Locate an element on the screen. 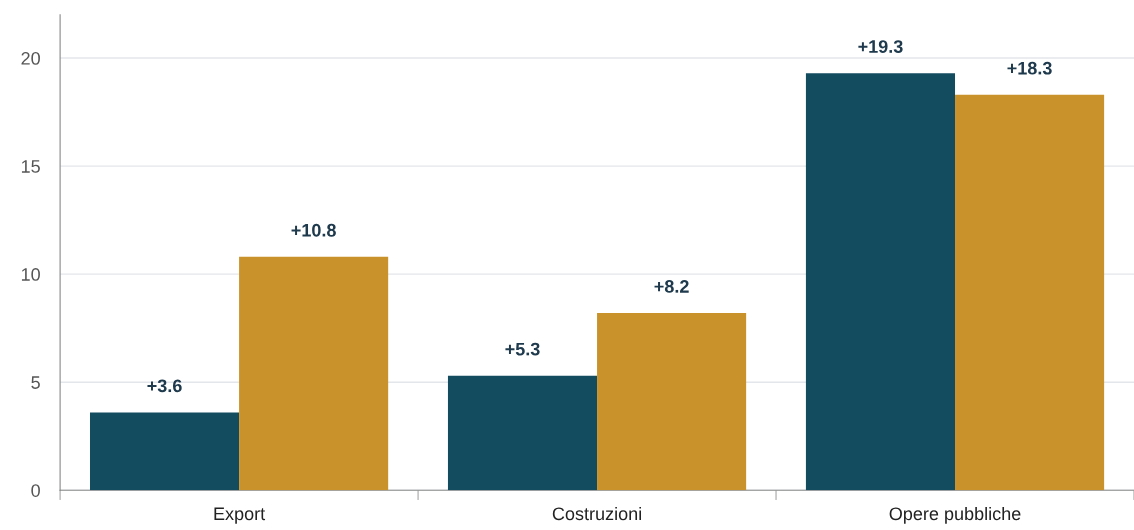 This screenshot has width=1134, height=530. y-tick-label: 5 is located at coordinates (35, 382).